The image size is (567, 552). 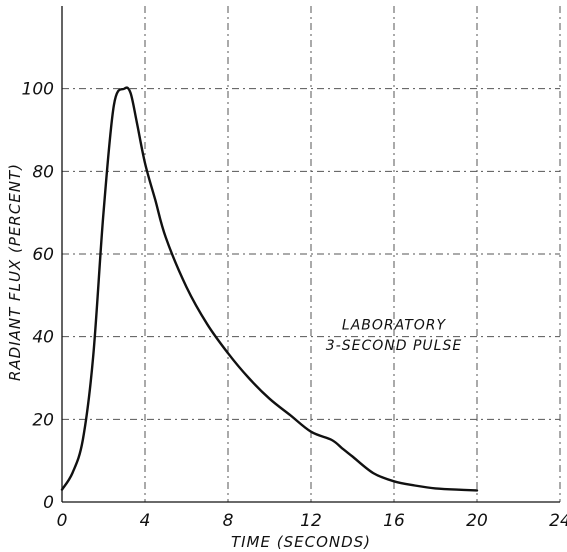 What do you see at coordinates (43, 338) in the screenshot?
I see `y-tick-label: 40` at bounding box center [43, 338].